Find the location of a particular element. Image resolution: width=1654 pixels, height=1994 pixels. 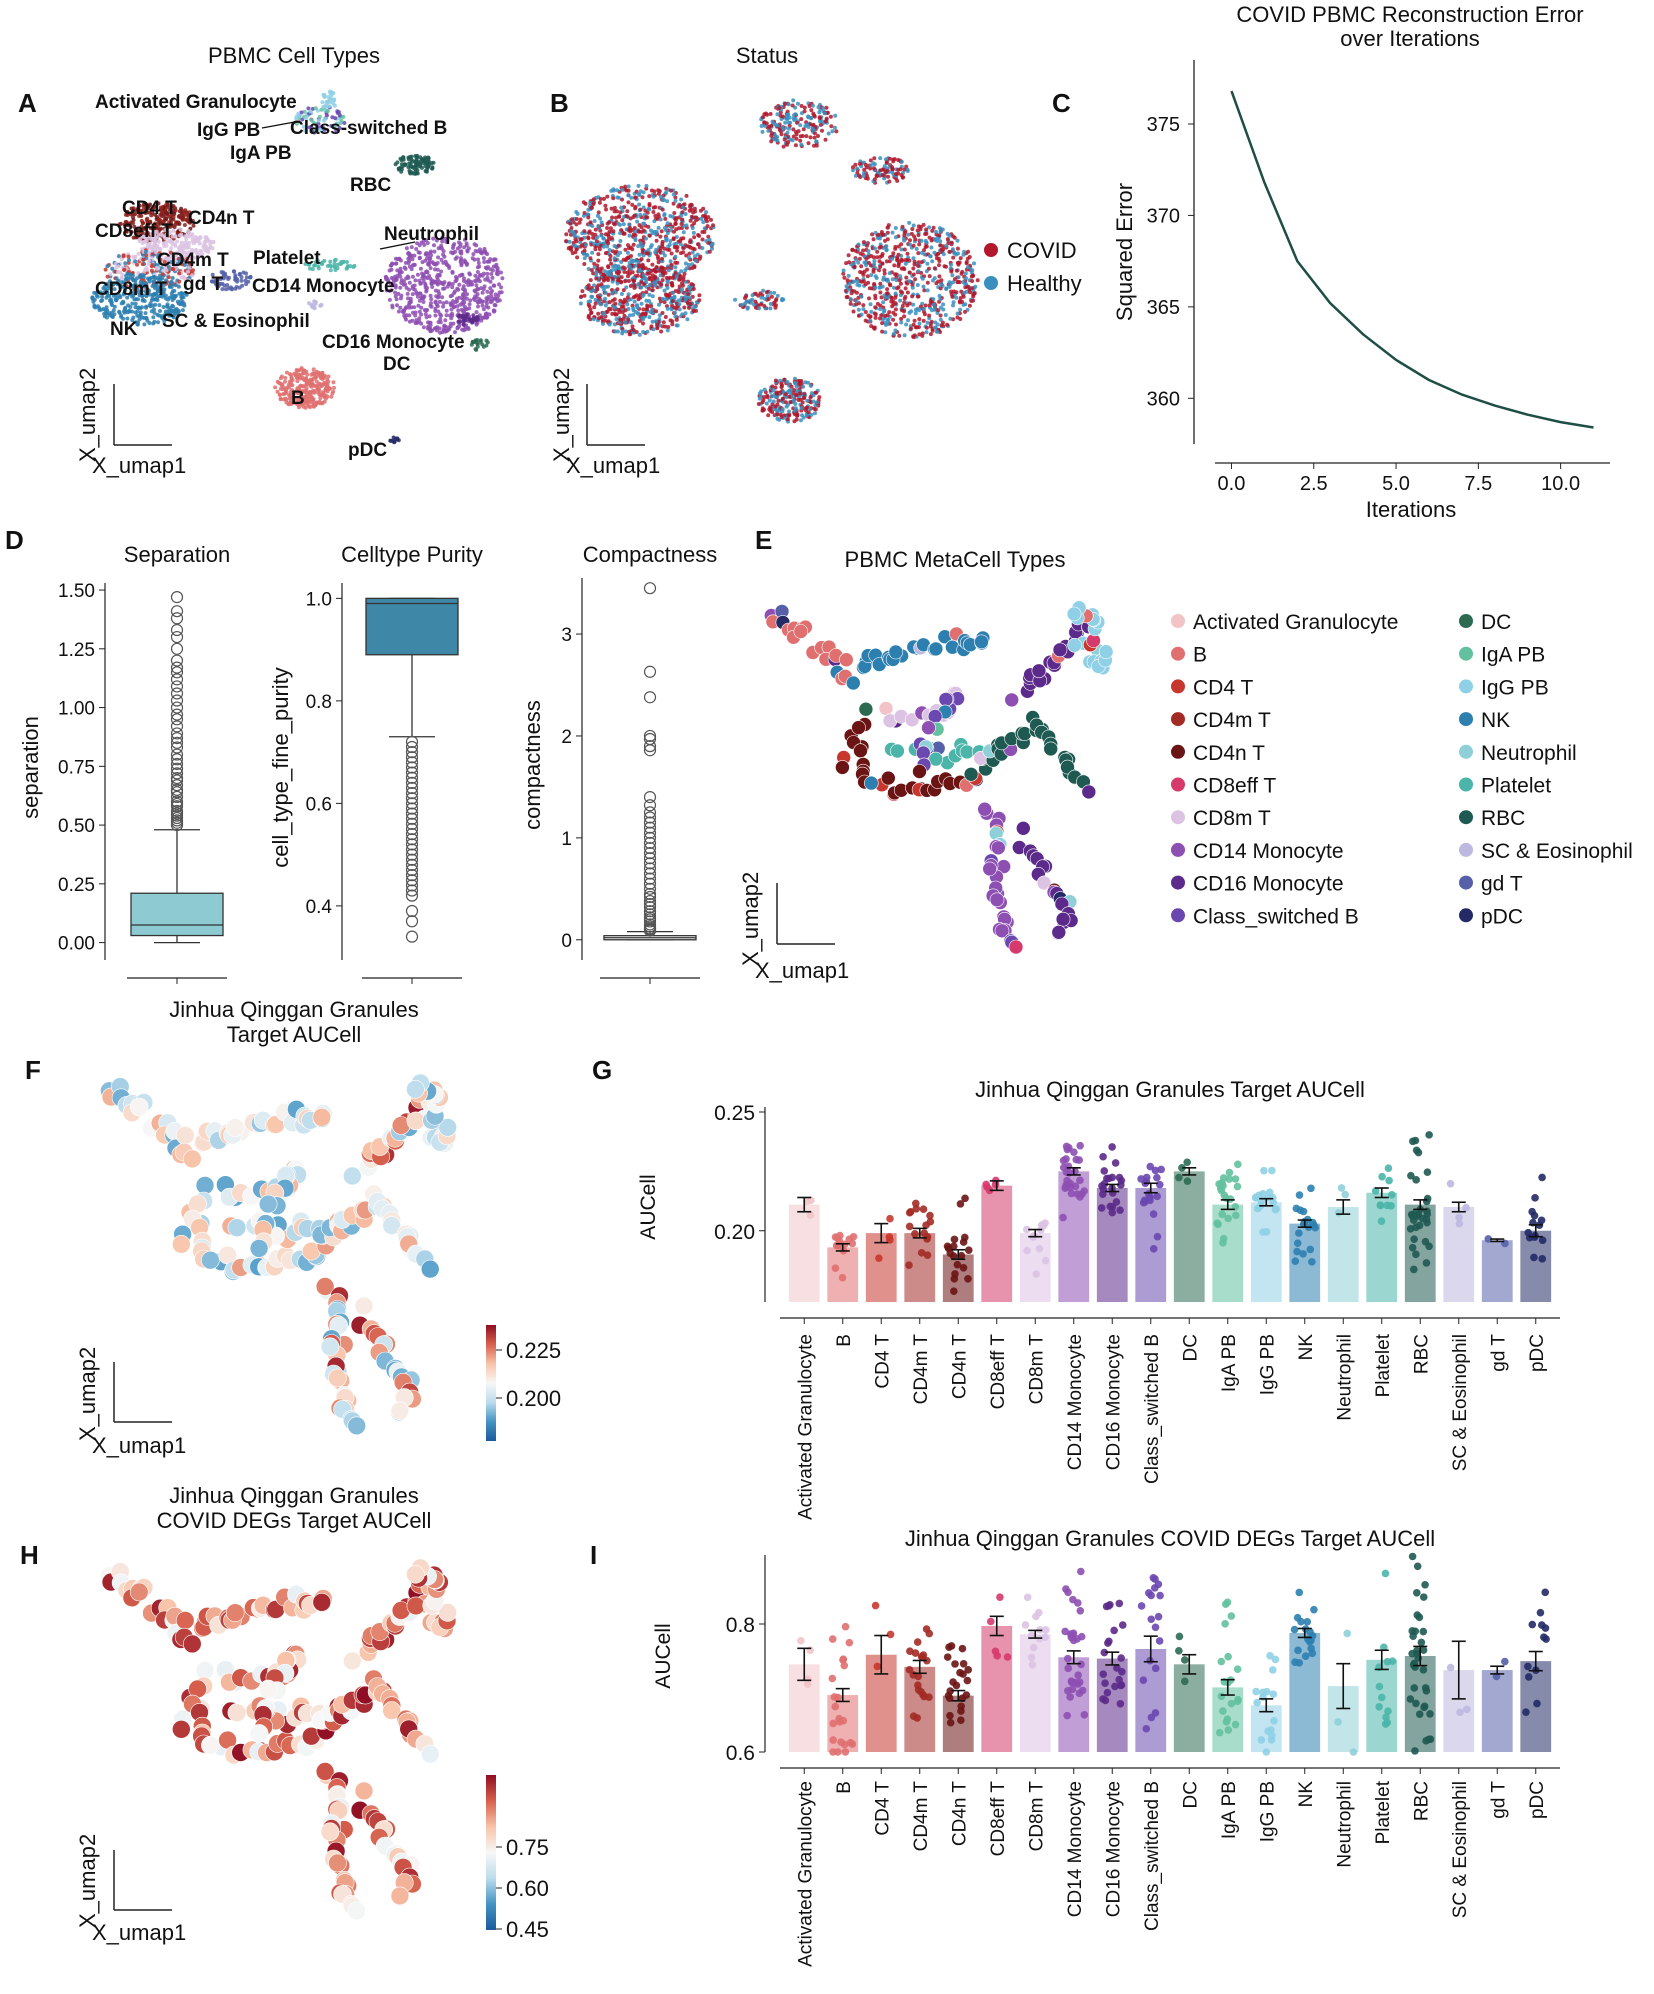

boxplot-0-ytick-1: 1.25 is located at coordinates (76, 650).